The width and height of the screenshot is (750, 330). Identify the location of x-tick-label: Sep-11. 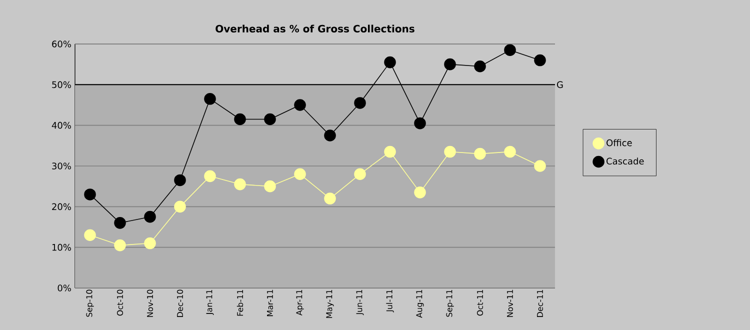
(450, 303).